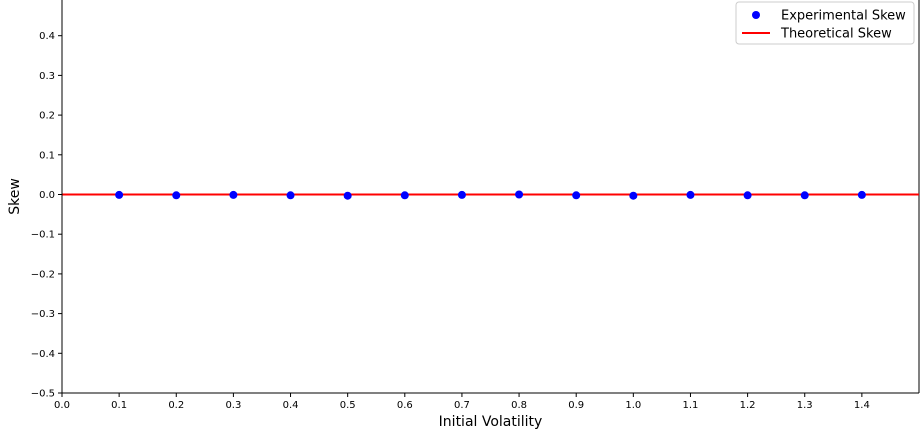  What do you see at coordinates (348, 405) in the screenshot?
I see `x-tick-label: 0.5` at bounding box center [348, 405].